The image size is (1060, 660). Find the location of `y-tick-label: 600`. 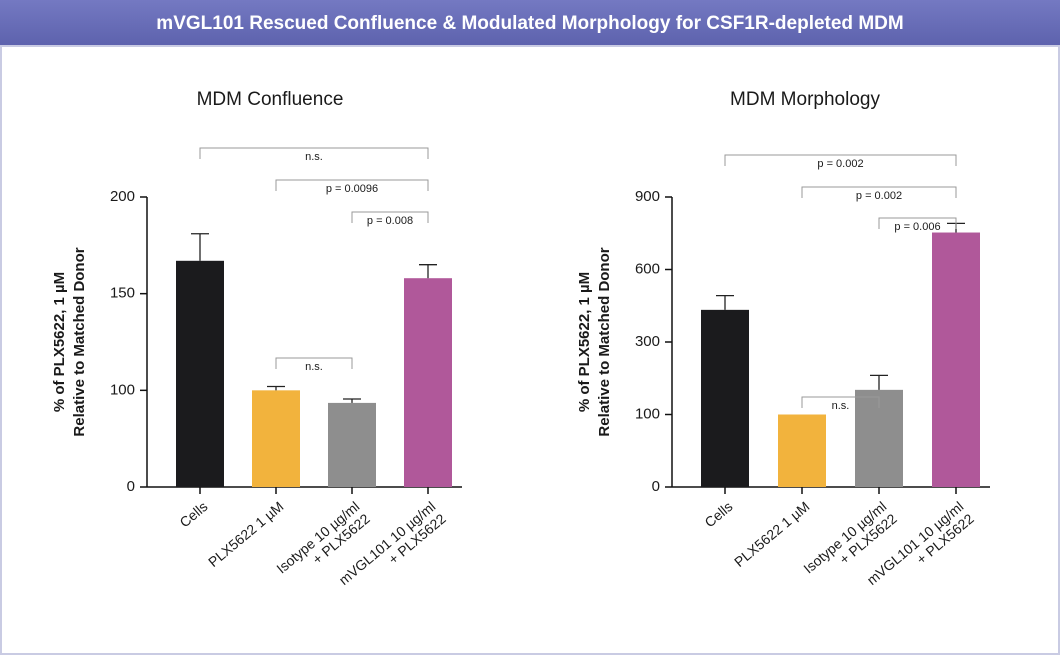

y-tick-label: 600 is located at coordinates (647, 268).